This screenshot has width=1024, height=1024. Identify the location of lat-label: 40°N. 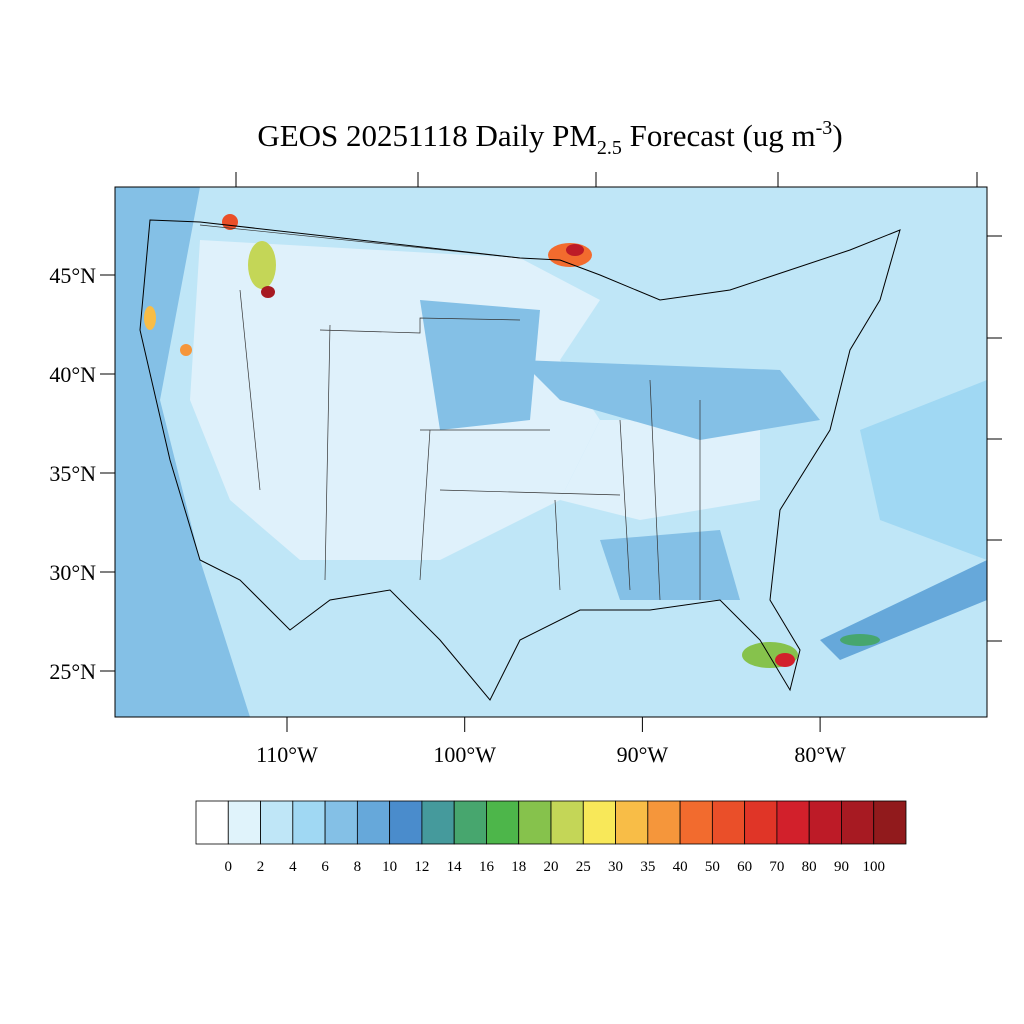
(72, 374).